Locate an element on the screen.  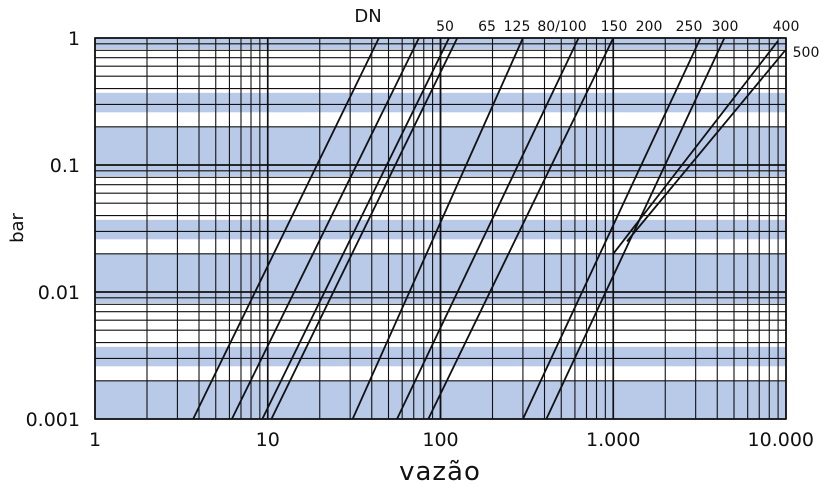
dn-label-125: 125 is located at coordinates (517, 27).